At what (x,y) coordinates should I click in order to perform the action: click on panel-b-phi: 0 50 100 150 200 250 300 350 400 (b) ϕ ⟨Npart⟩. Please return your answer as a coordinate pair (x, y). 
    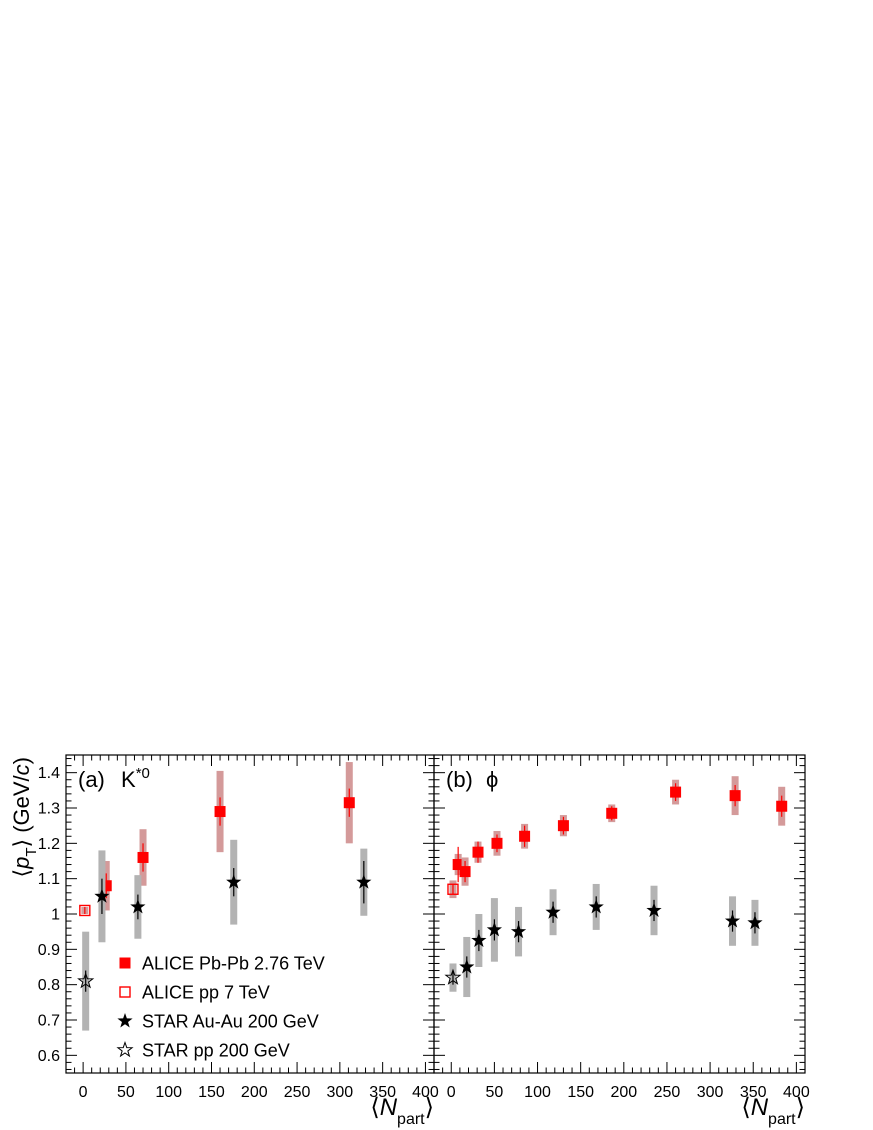
    Looking at the image, I should click on (621, 941).